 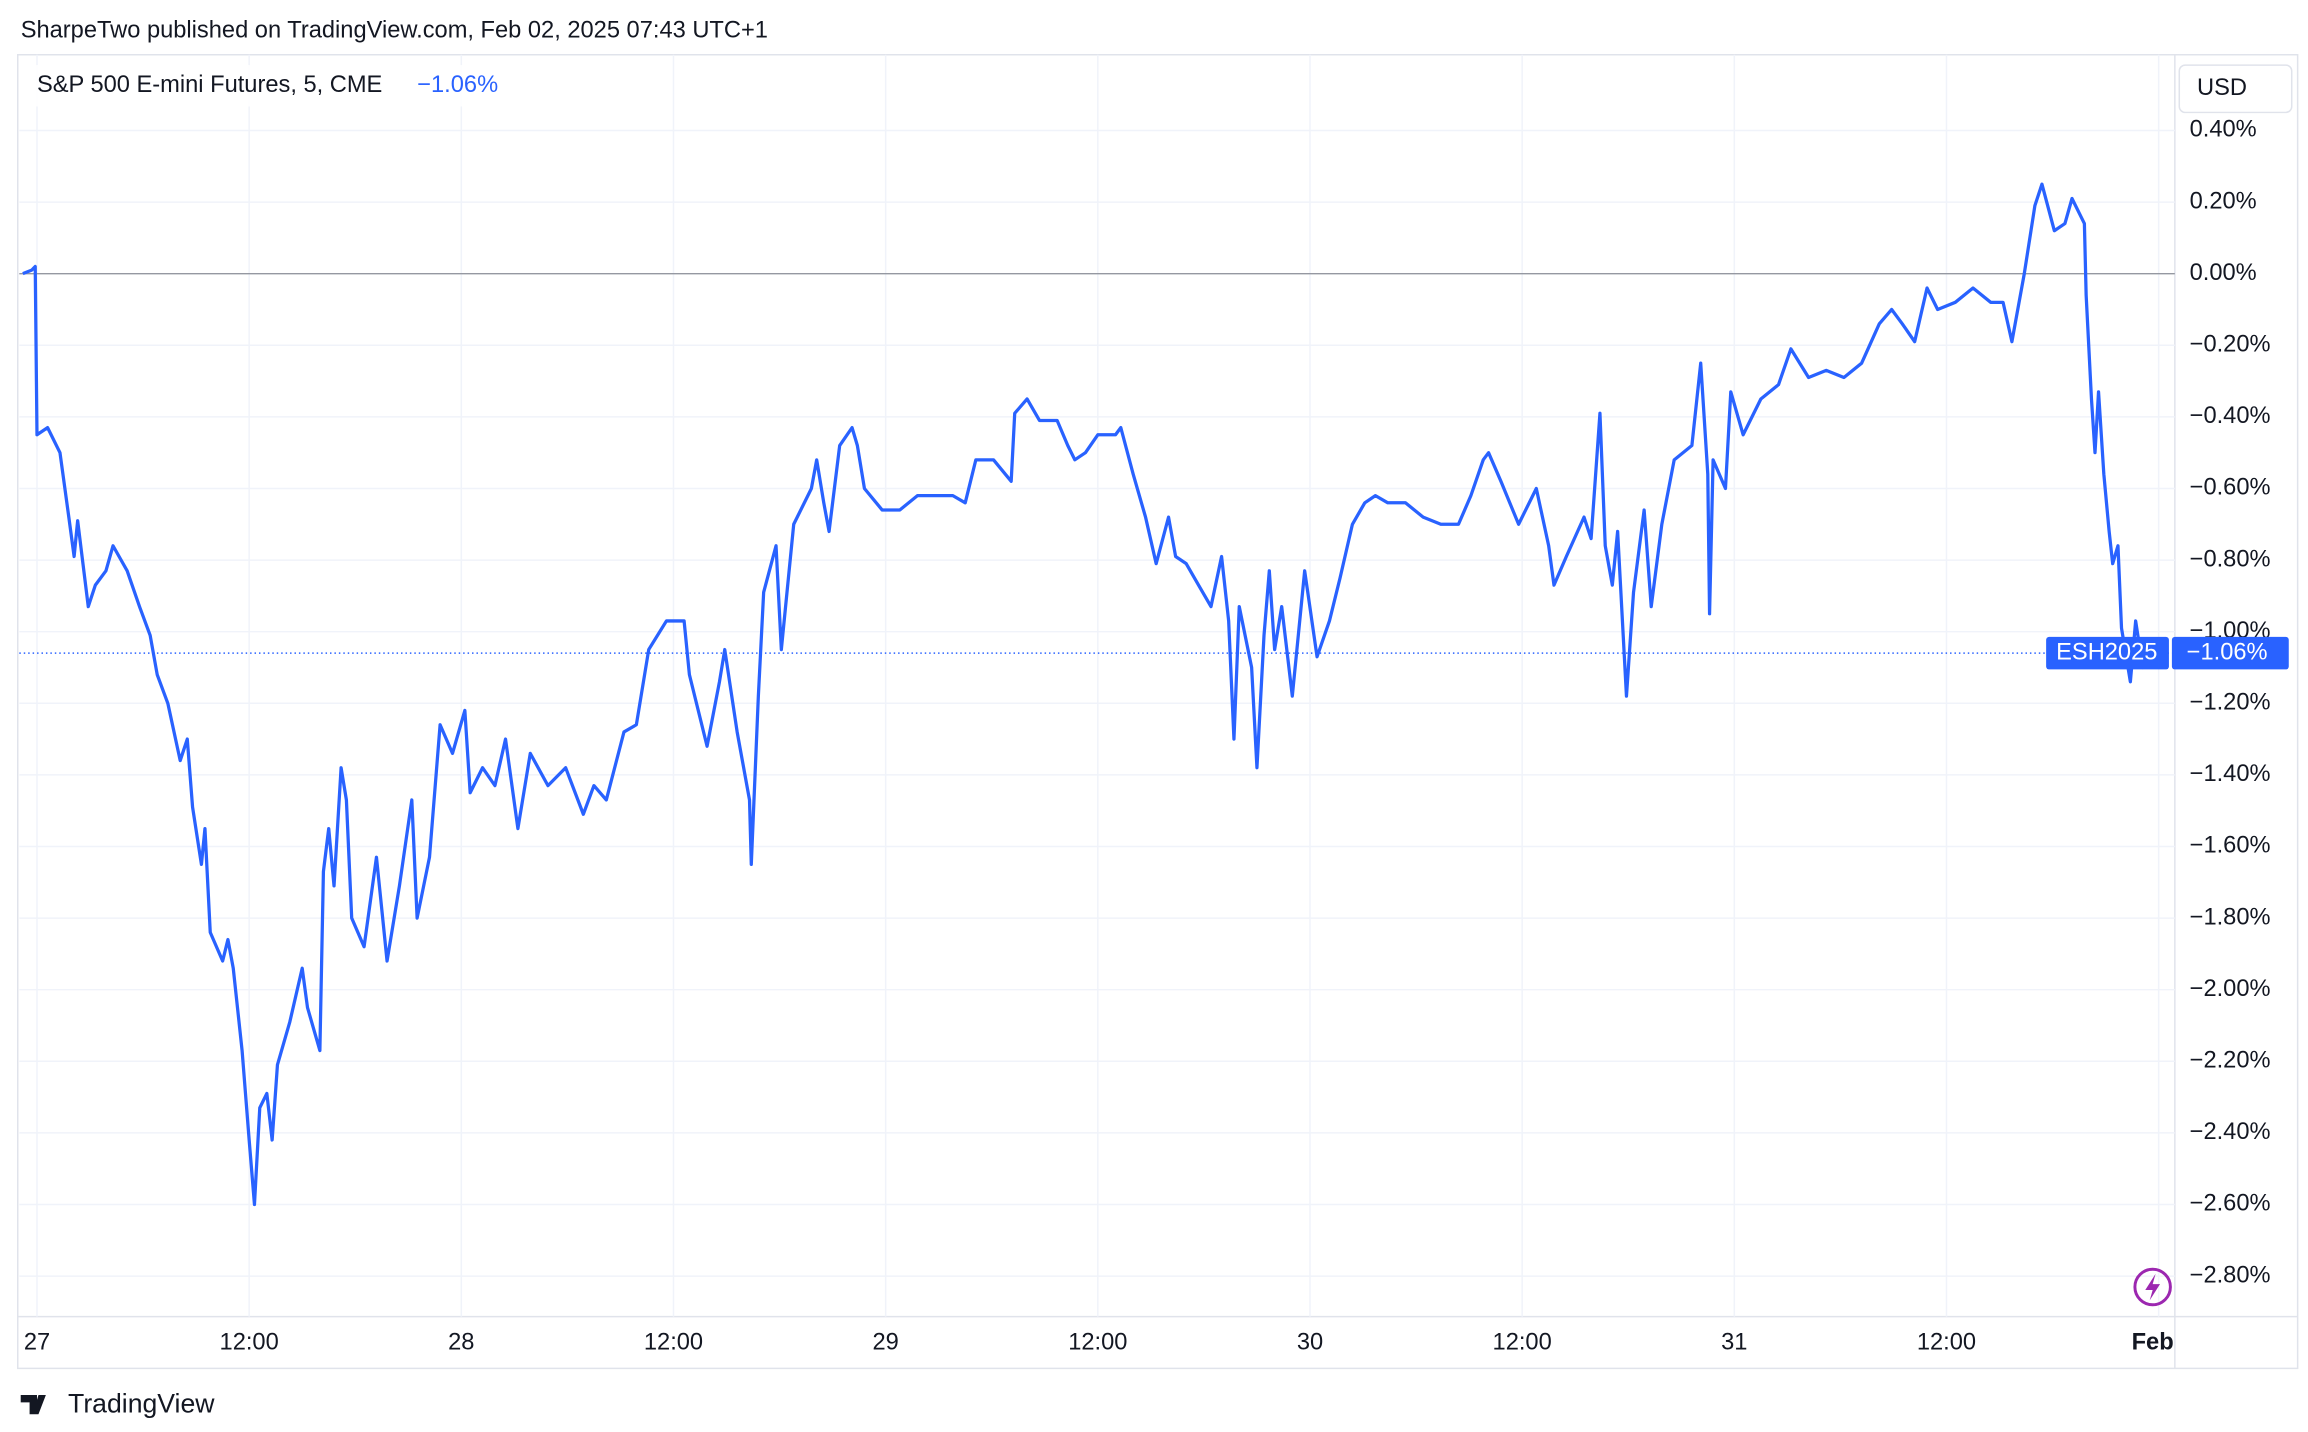 I want to click on currency-box, so click(x=2235, y=89).